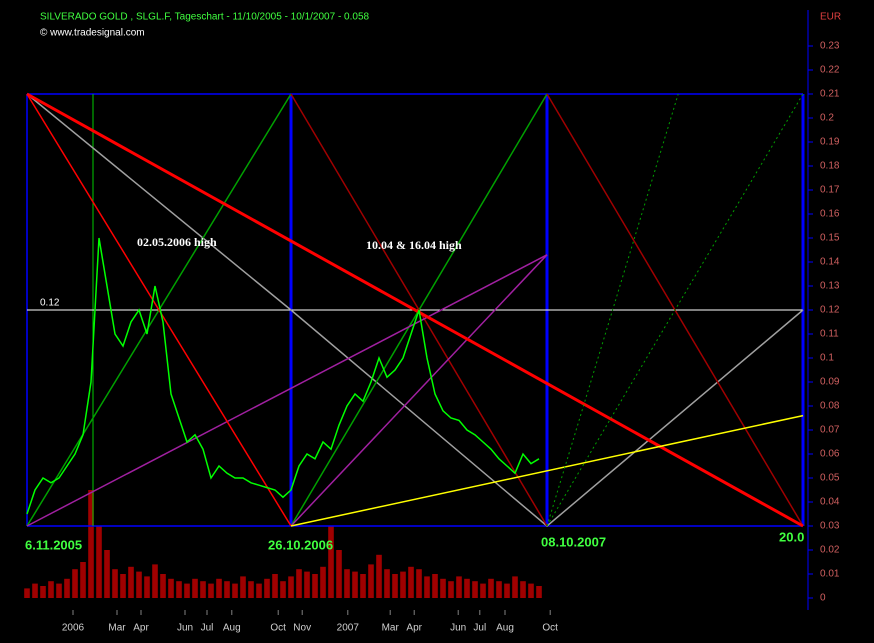 The height and width of the screenshot is (643, 874). What do you see at coordinates (830, 454) in the screenshot?
I see `y-tick-label: 0.06` at bounding box center [830, 454].